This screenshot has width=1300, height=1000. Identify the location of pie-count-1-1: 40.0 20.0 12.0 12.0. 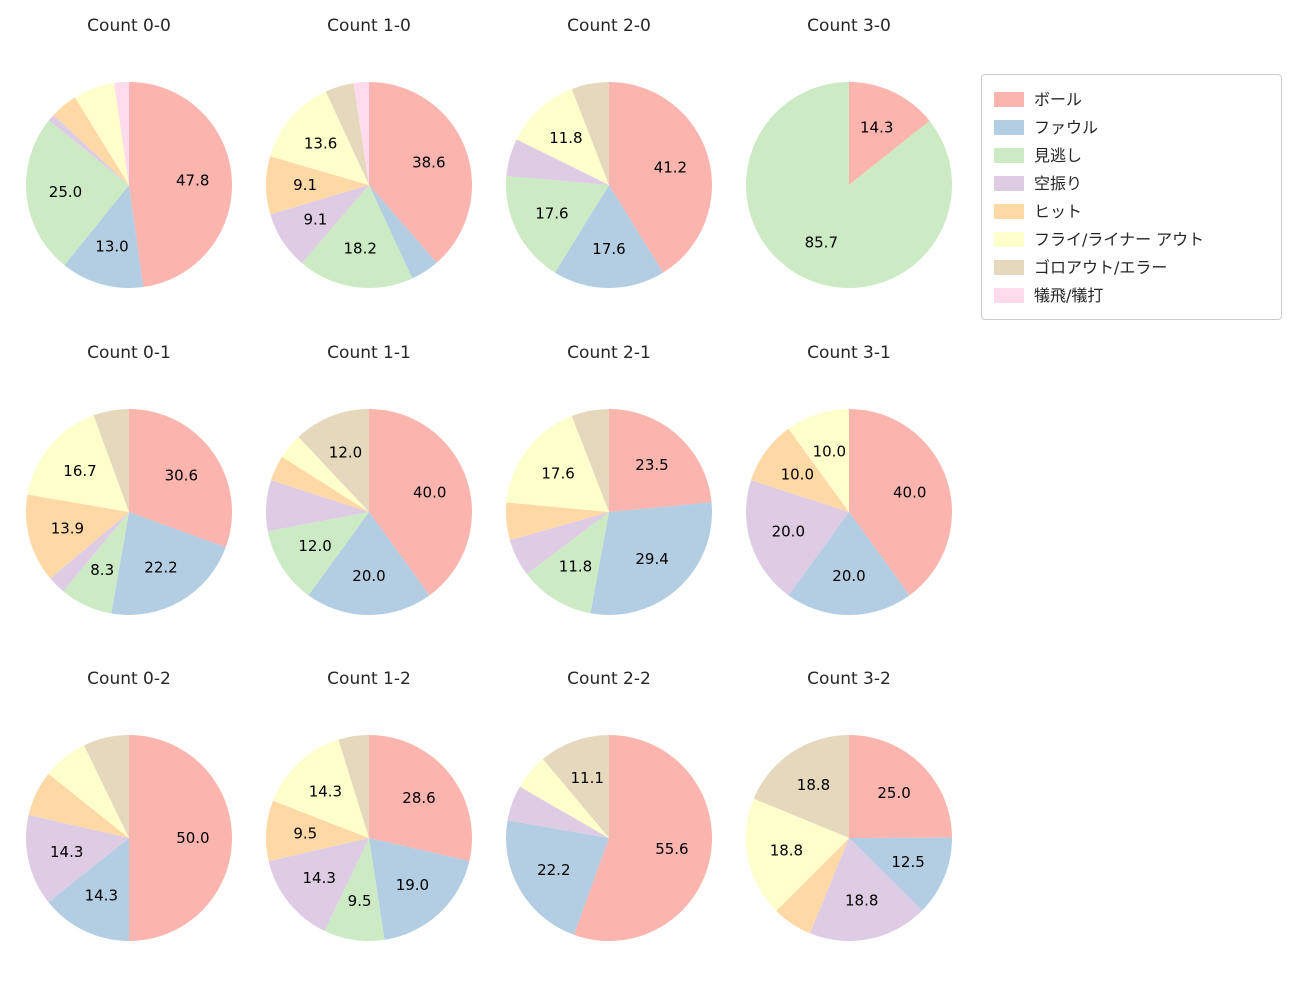
(368, 512).